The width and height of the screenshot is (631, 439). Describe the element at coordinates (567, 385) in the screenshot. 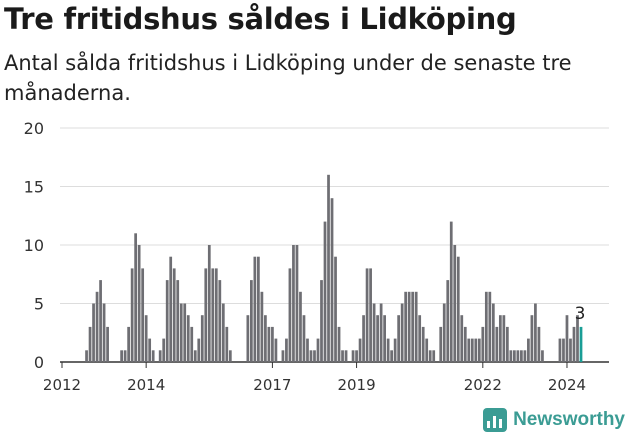

I see `x-tick-label: 2024` at that location.